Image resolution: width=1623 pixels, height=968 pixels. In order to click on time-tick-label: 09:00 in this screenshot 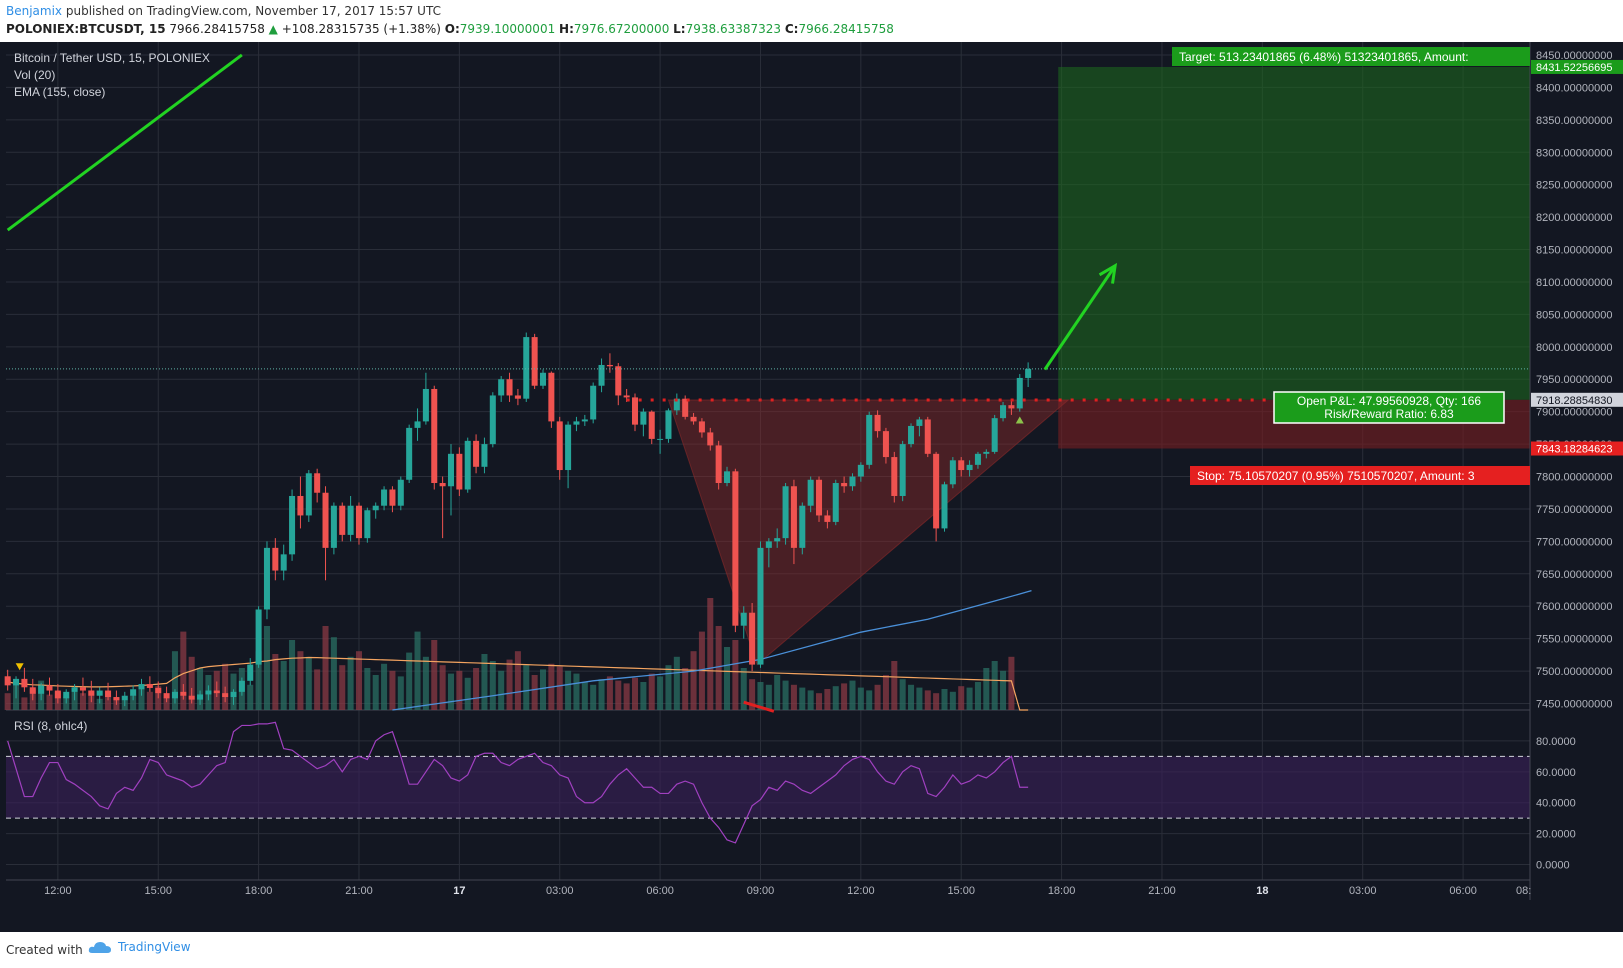, I will do `click(761, 891)`.